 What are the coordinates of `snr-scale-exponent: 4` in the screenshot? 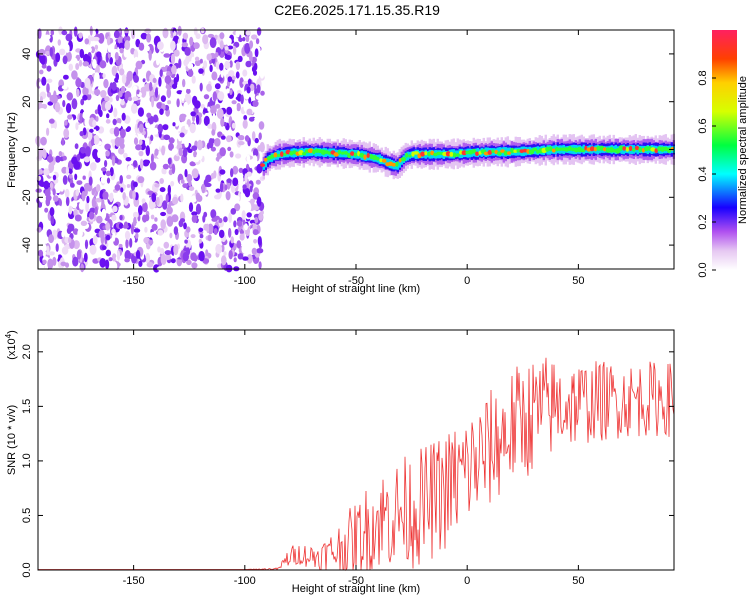 It's located at (8, 335).